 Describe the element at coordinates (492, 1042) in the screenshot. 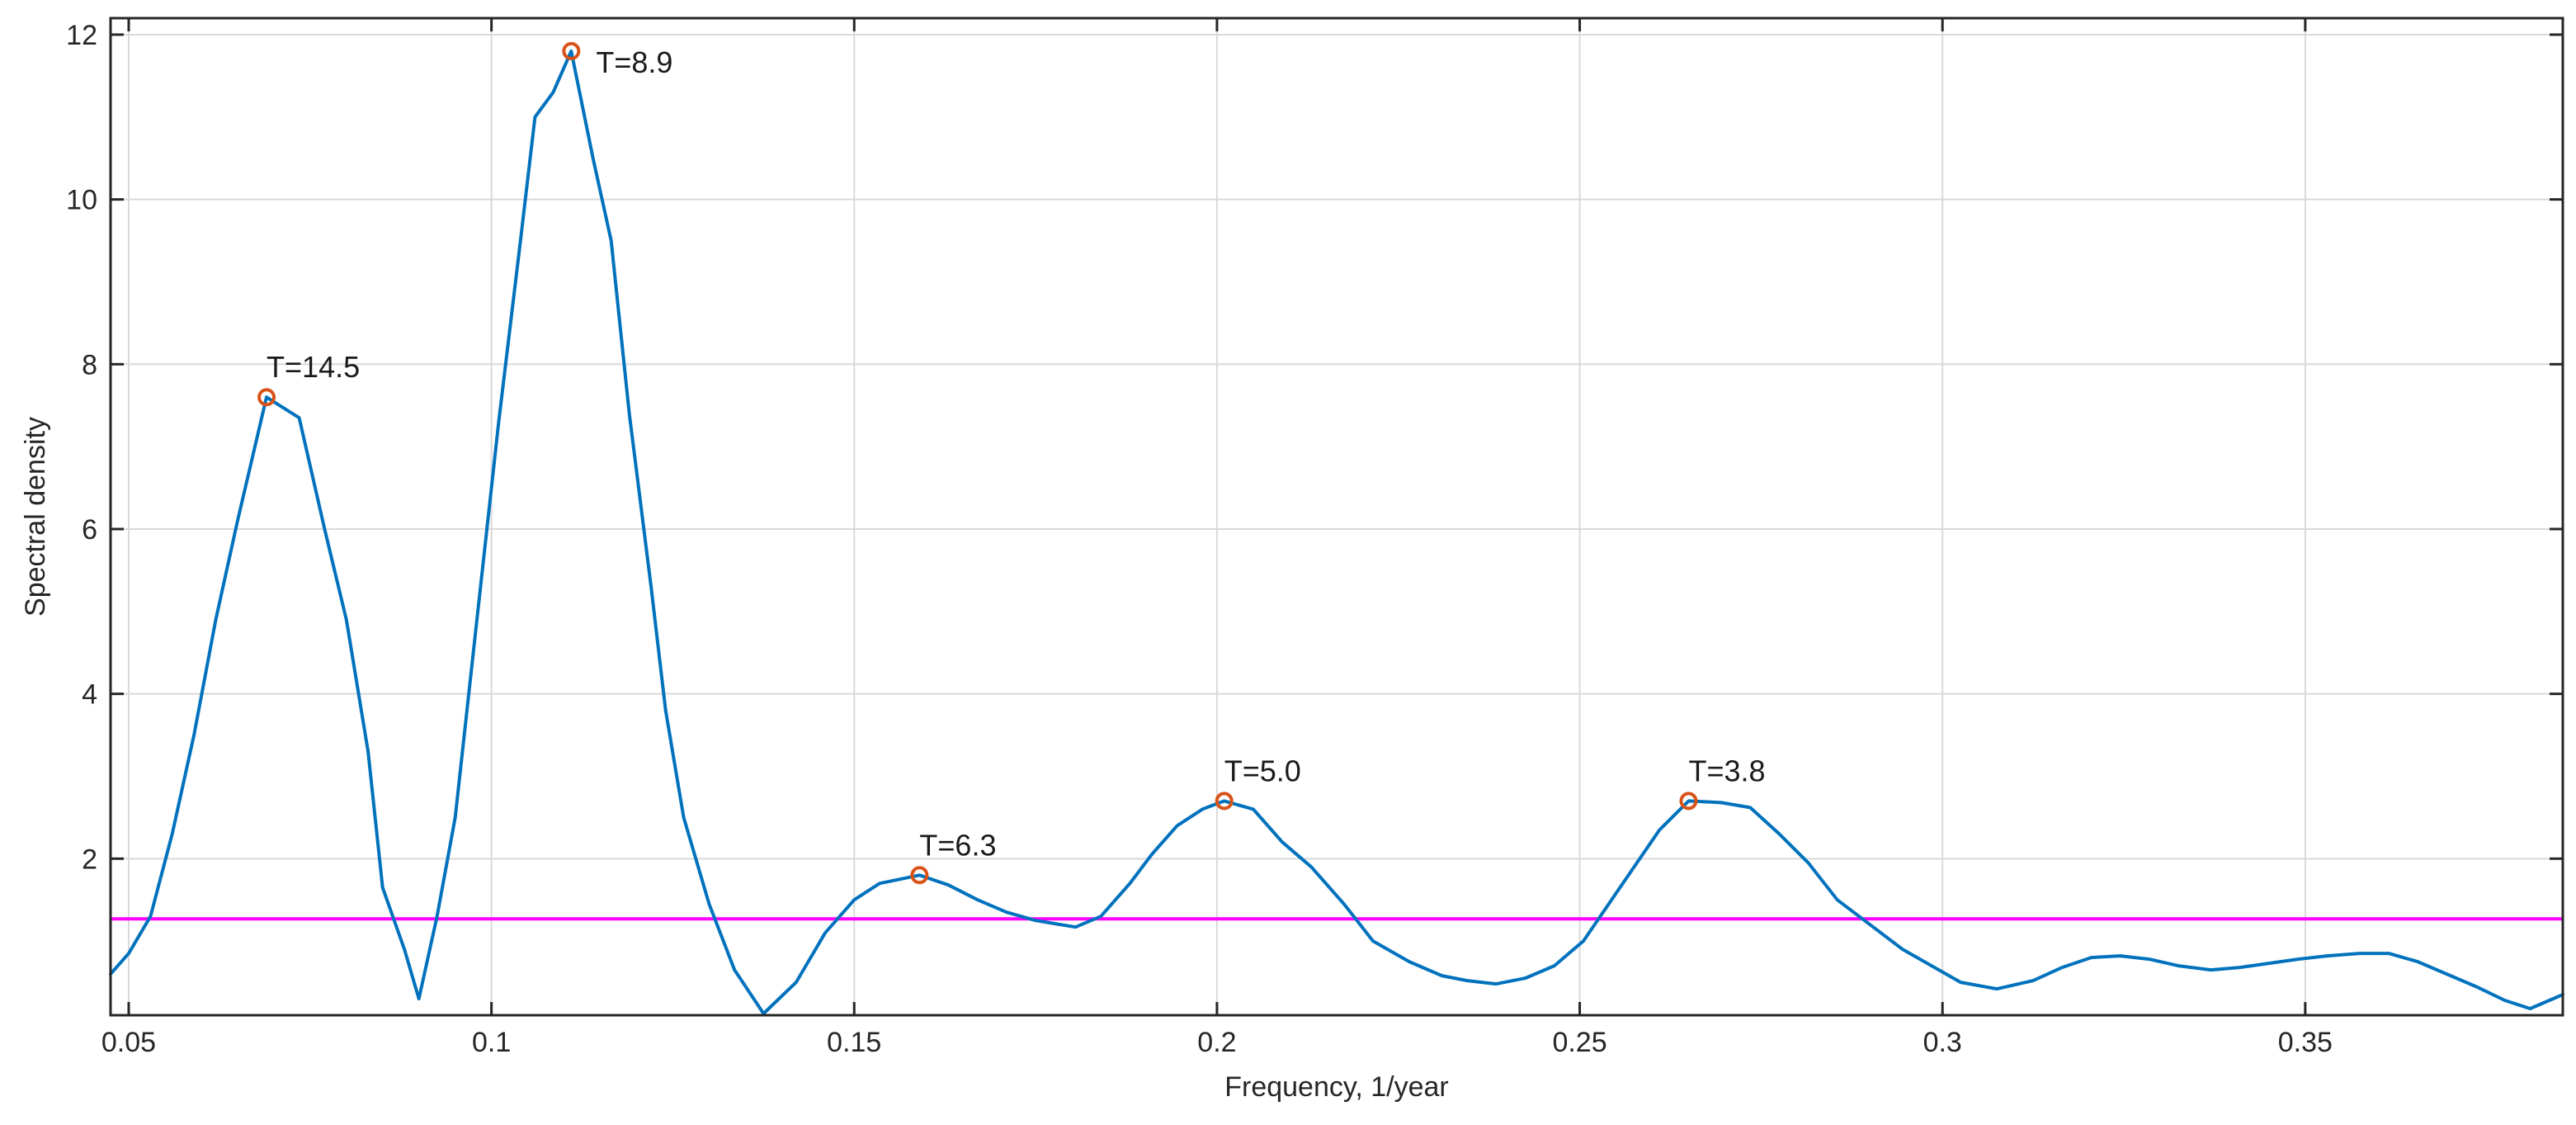

I see `x-tick-label-0.1: 0.1` at that location.